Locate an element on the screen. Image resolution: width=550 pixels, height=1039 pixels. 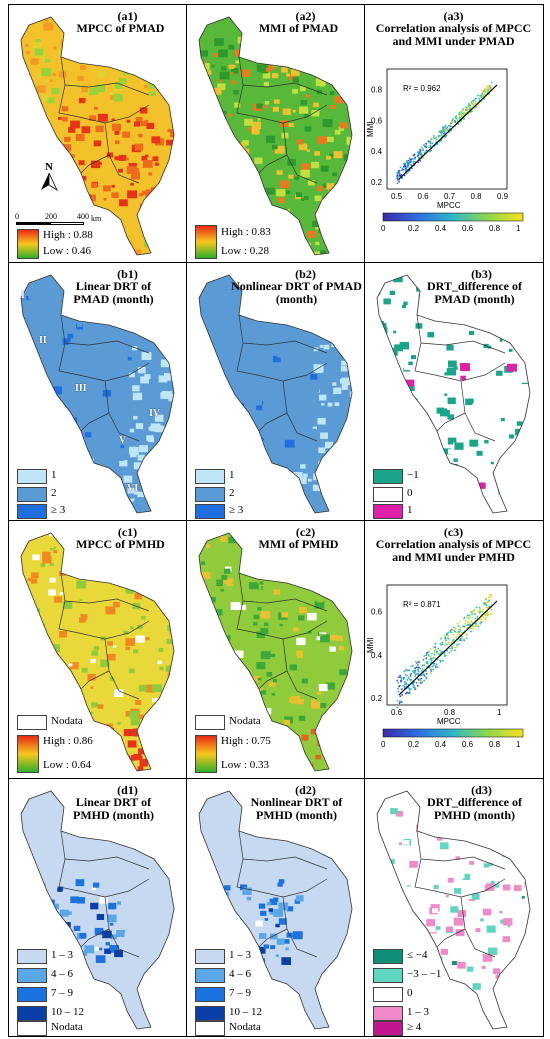
panel-id: (c3) is located at coordinates (453, 532).